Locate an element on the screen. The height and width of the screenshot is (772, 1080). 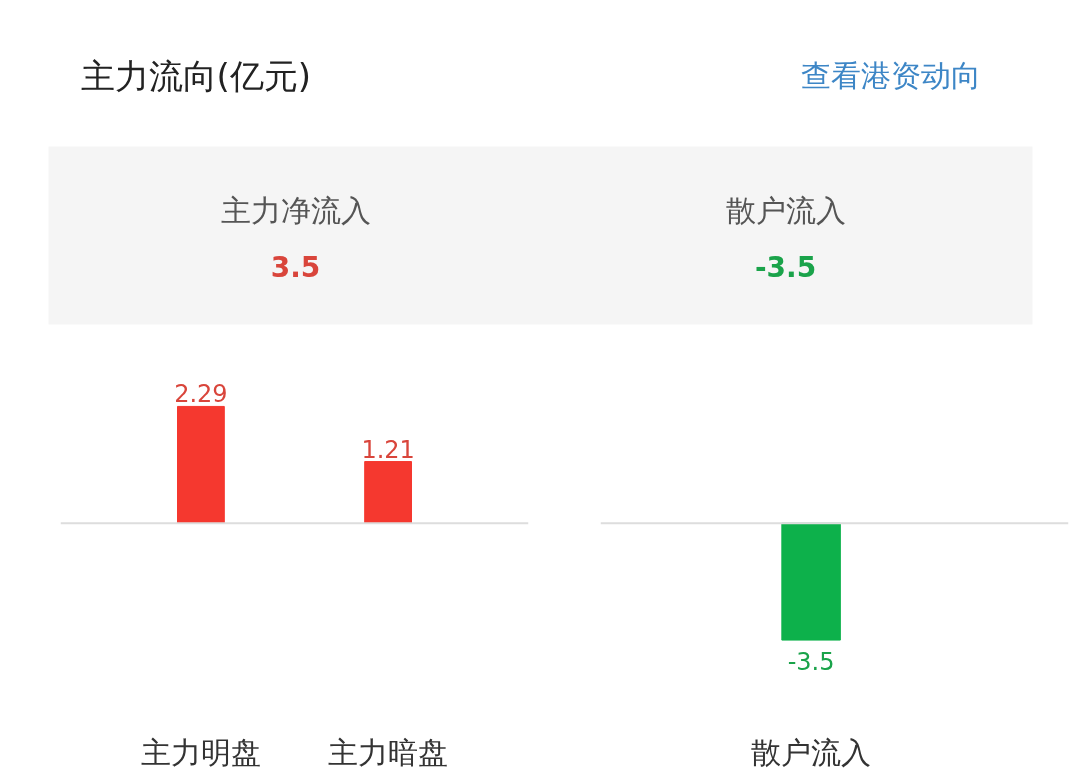
text: -3.5 is located at coordinates (785, 267).